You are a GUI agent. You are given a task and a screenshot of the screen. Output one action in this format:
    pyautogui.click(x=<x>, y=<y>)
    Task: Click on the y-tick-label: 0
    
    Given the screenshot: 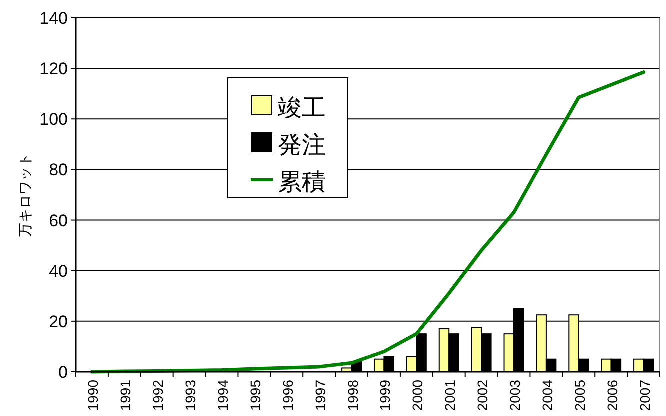 What is the action you would take?
    pyautogui.click(x=63, y=372)
    